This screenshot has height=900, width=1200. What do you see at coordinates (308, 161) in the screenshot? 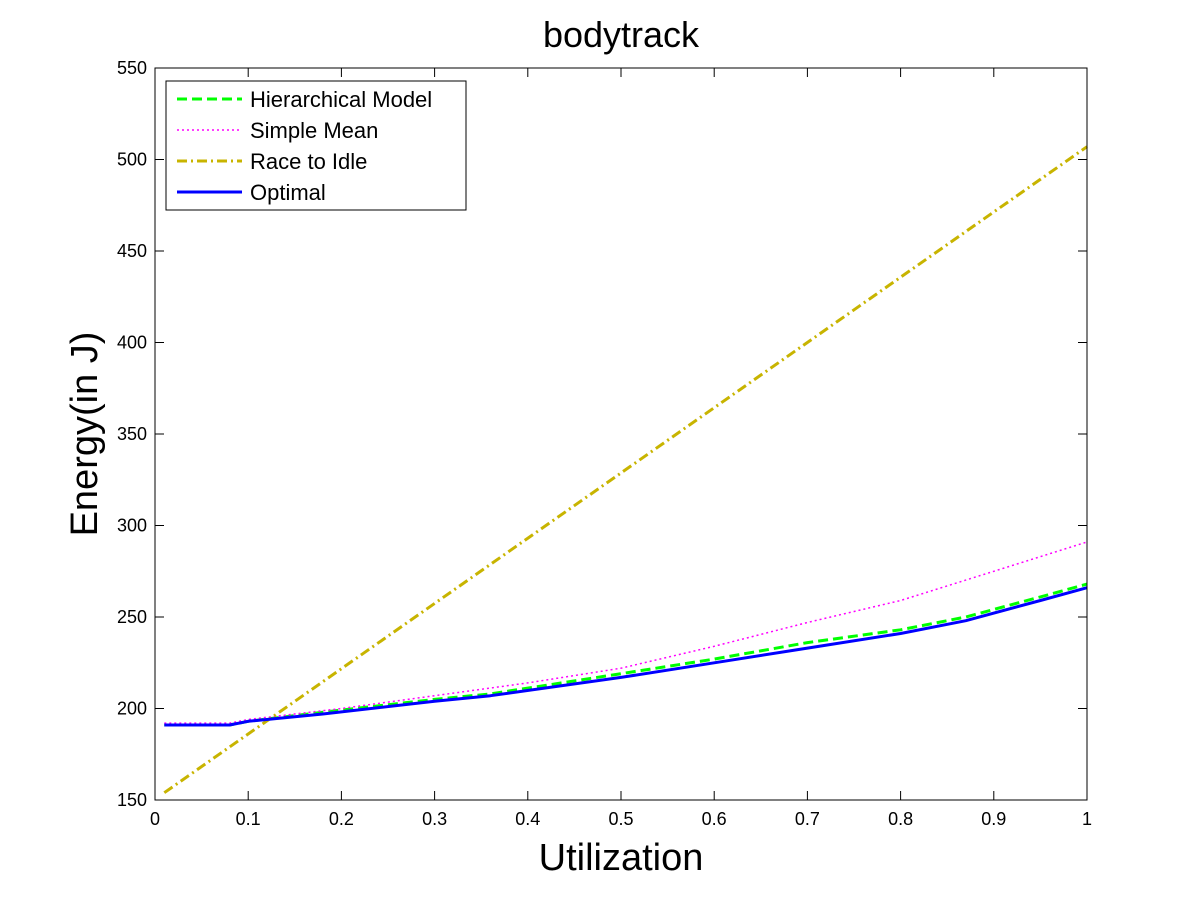
I see `legend-label-2: Race to Idle` at bounding box center [308, 161].